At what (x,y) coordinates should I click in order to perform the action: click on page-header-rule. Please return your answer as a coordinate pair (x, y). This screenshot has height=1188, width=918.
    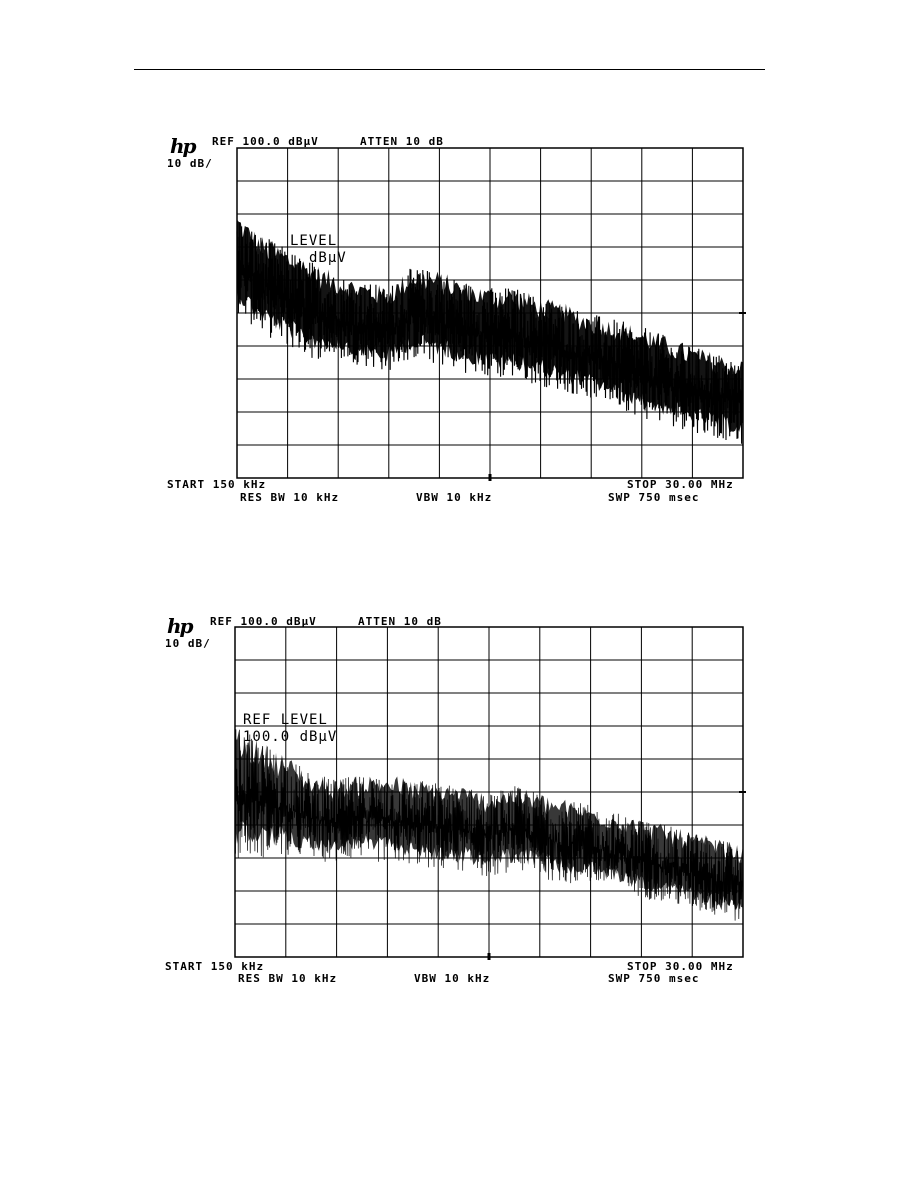
    Looking at the image, I should click on (449, 69).